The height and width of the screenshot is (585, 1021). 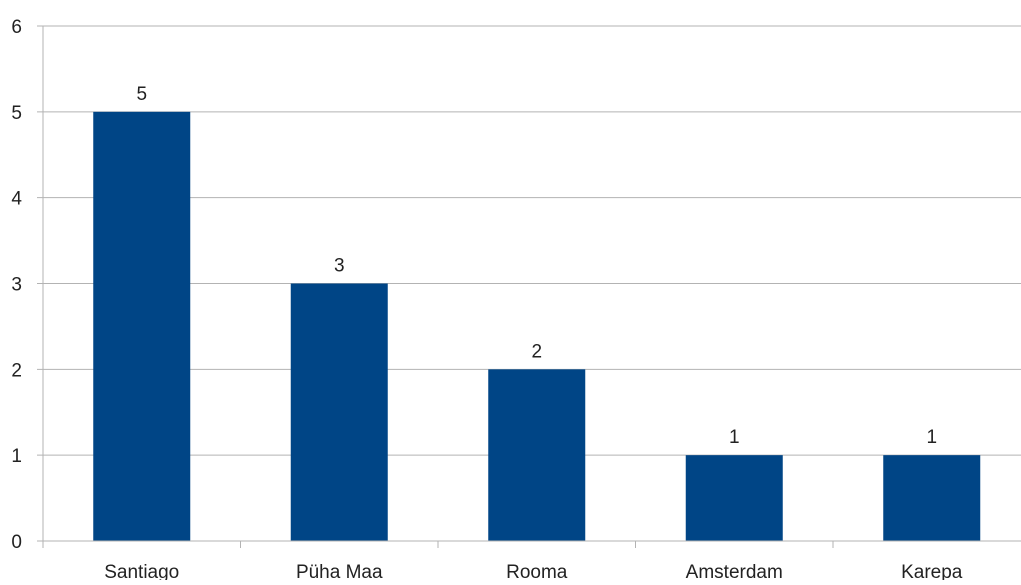 I want to click on bar-amsterdam, so click(x=734, y=498).